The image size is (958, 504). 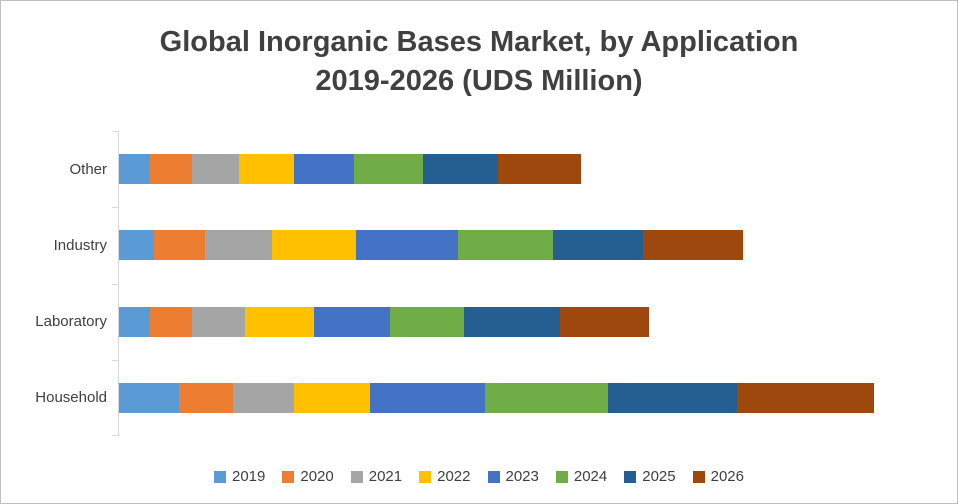 What do you see at coordinates (385, 476) in the screenshot?
I see `legend-label: 2021` at bounding box center [385, 476].